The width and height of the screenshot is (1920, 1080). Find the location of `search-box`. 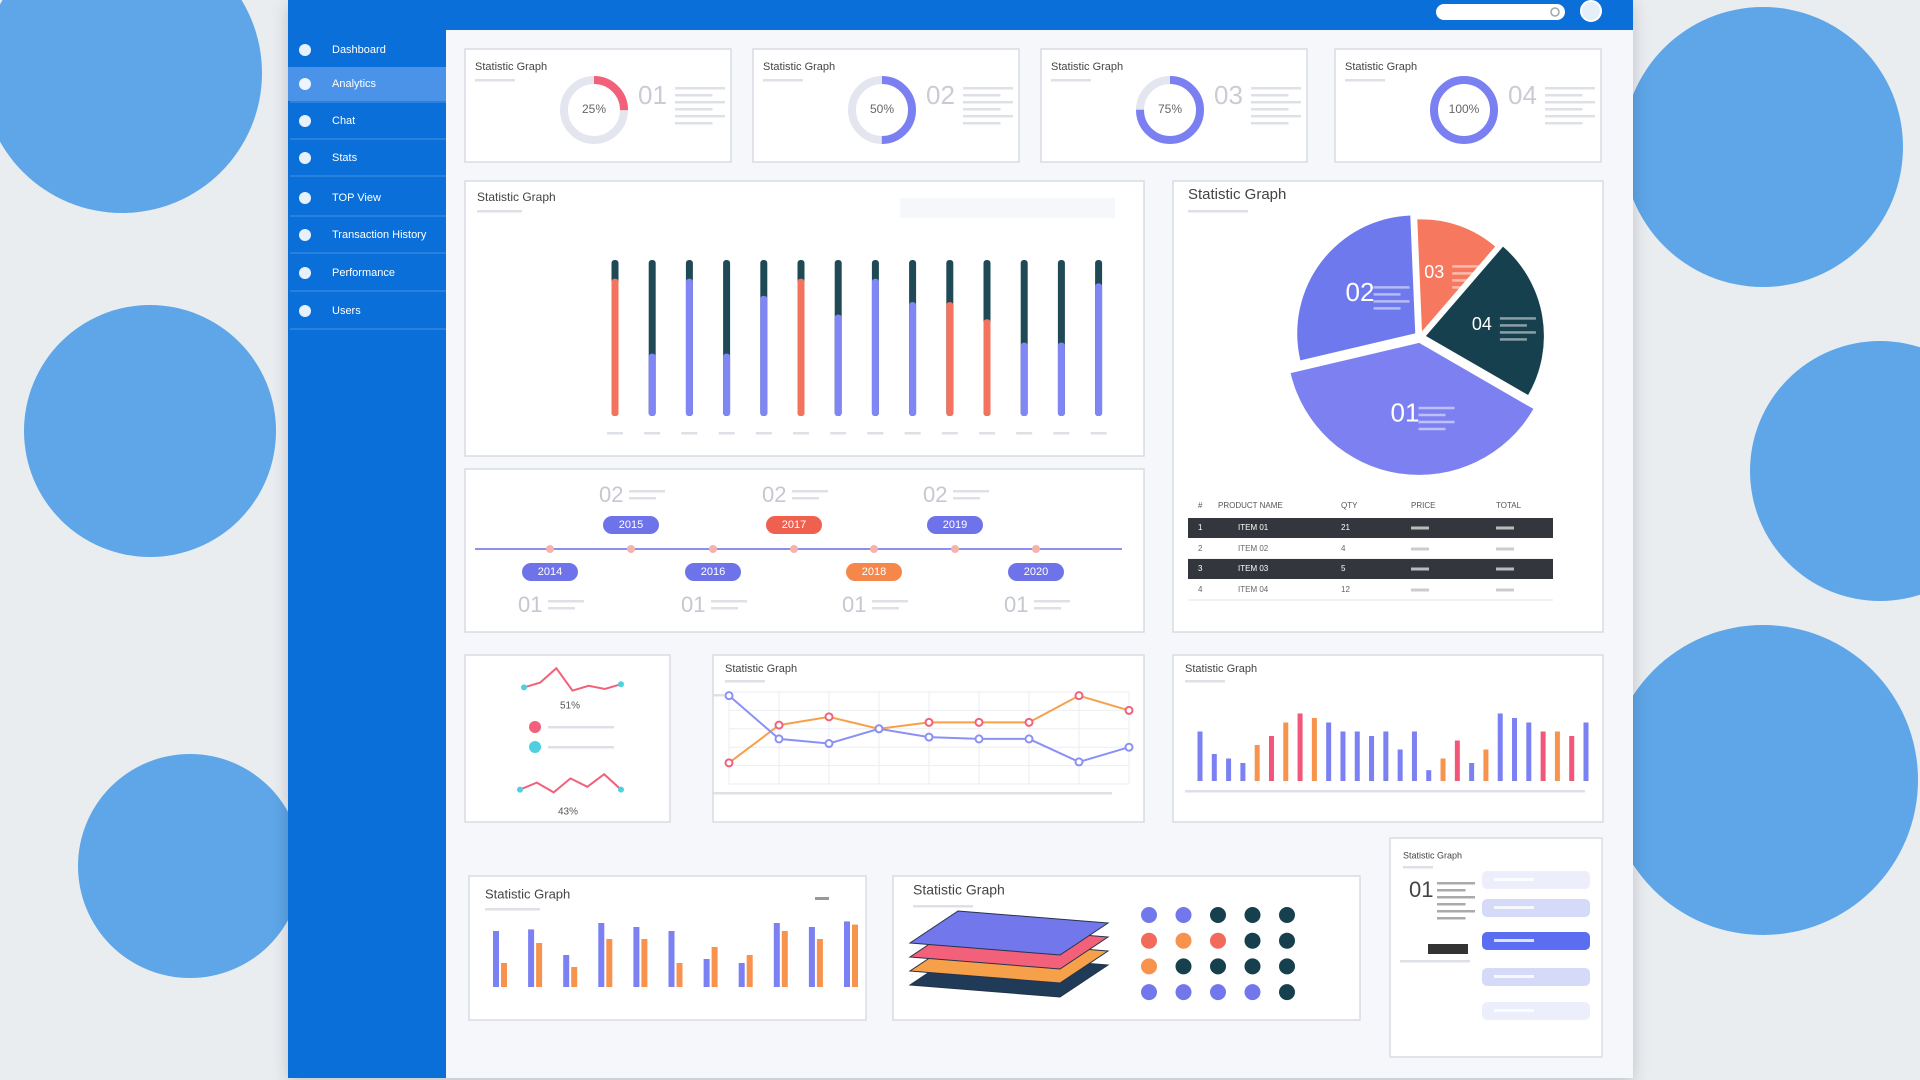

search-box is located at coordinates (1500, 12).